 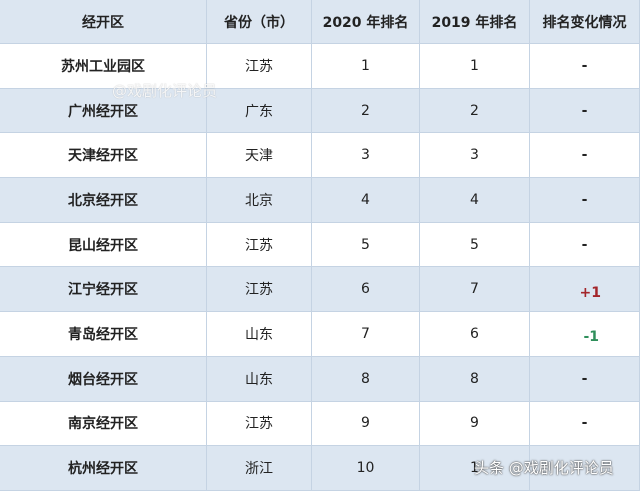 What do you see at coordinates (585, 22) in the screenshot?
I see `header-cell: 排名变化情况` at bounding box center [585, 22].